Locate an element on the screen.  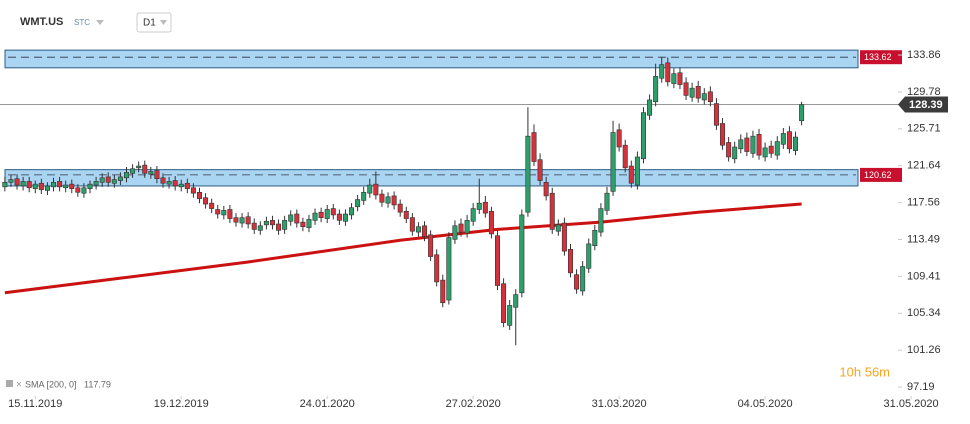
sma-value: 117.79 is located at coordinates (97, 384).